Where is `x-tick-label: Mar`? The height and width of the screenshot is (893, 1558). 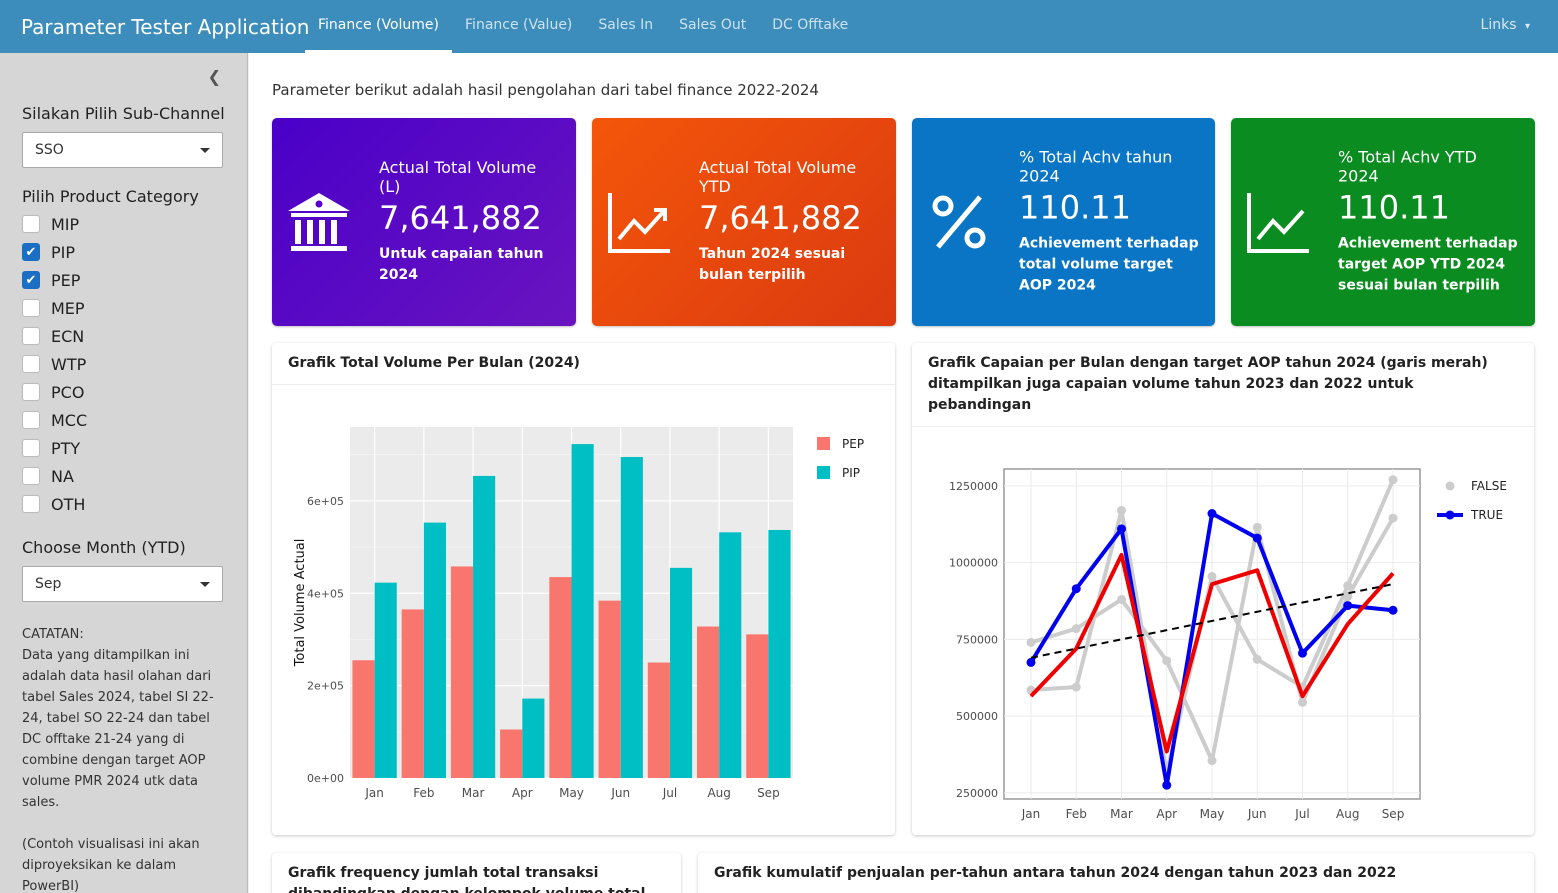
x-tick-label: Mar is located at coordinates (473, 793).